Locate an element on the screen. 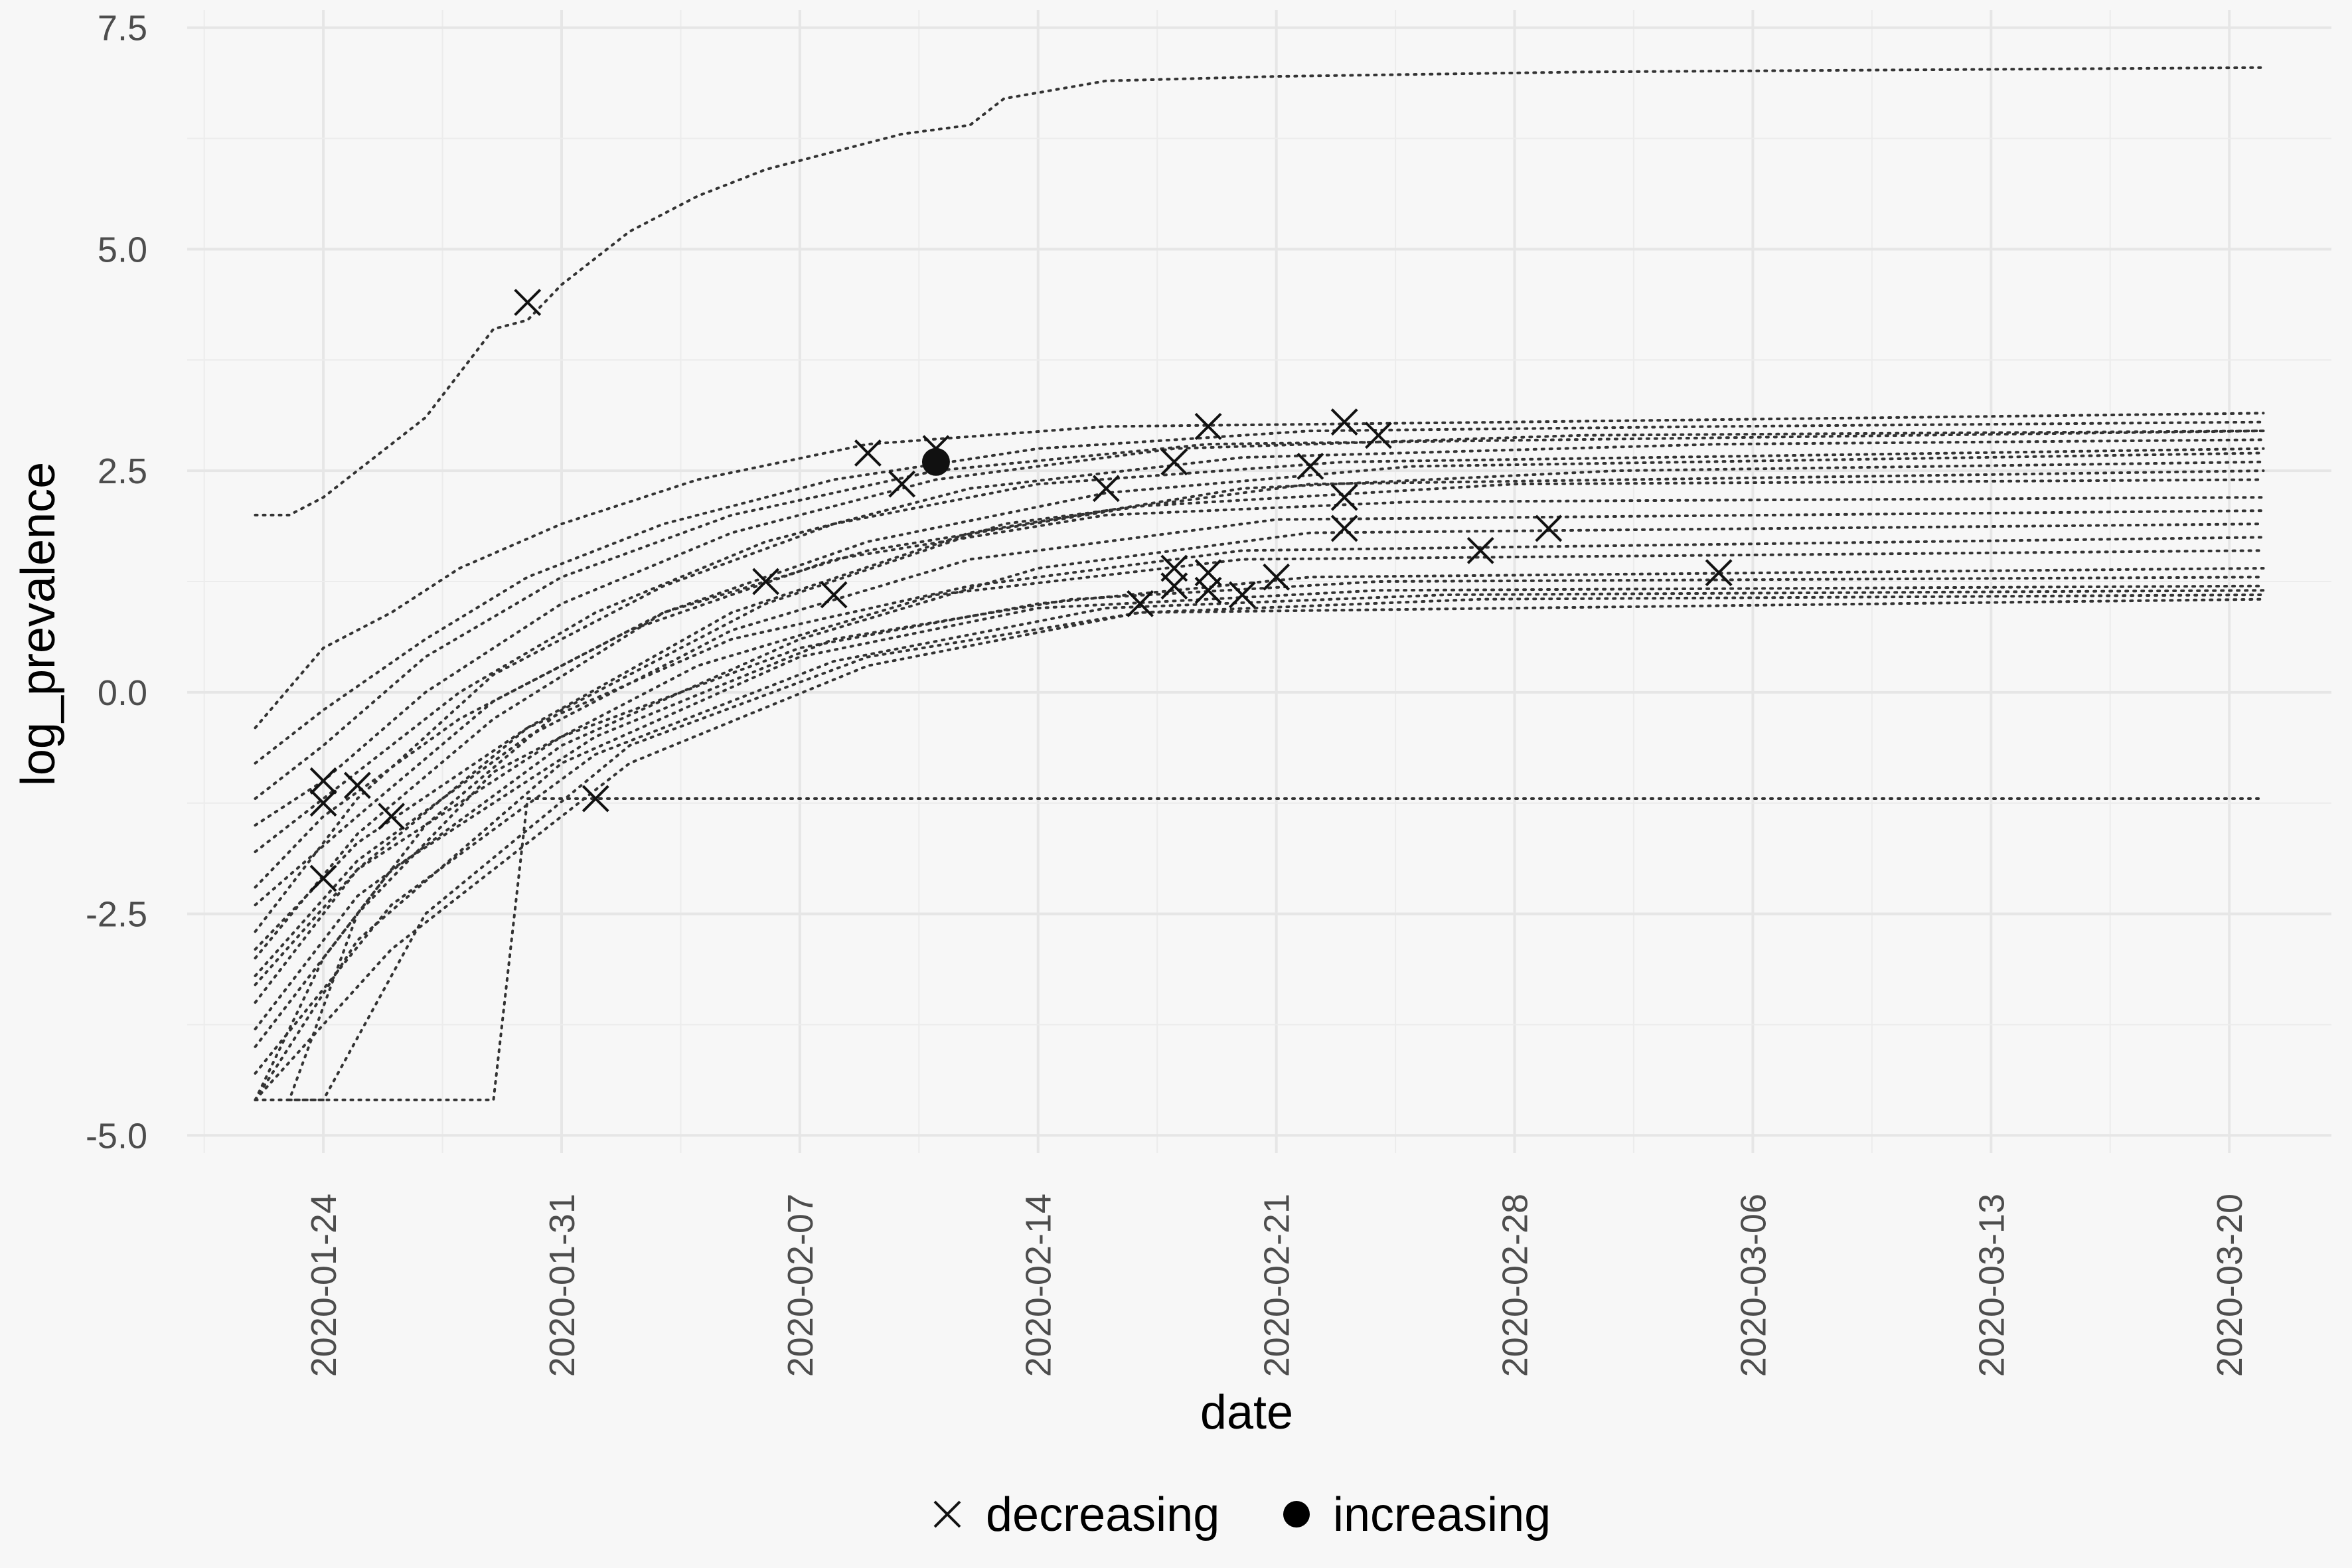  legend: decreasing increasing is located at coordinates (1242, 1514).